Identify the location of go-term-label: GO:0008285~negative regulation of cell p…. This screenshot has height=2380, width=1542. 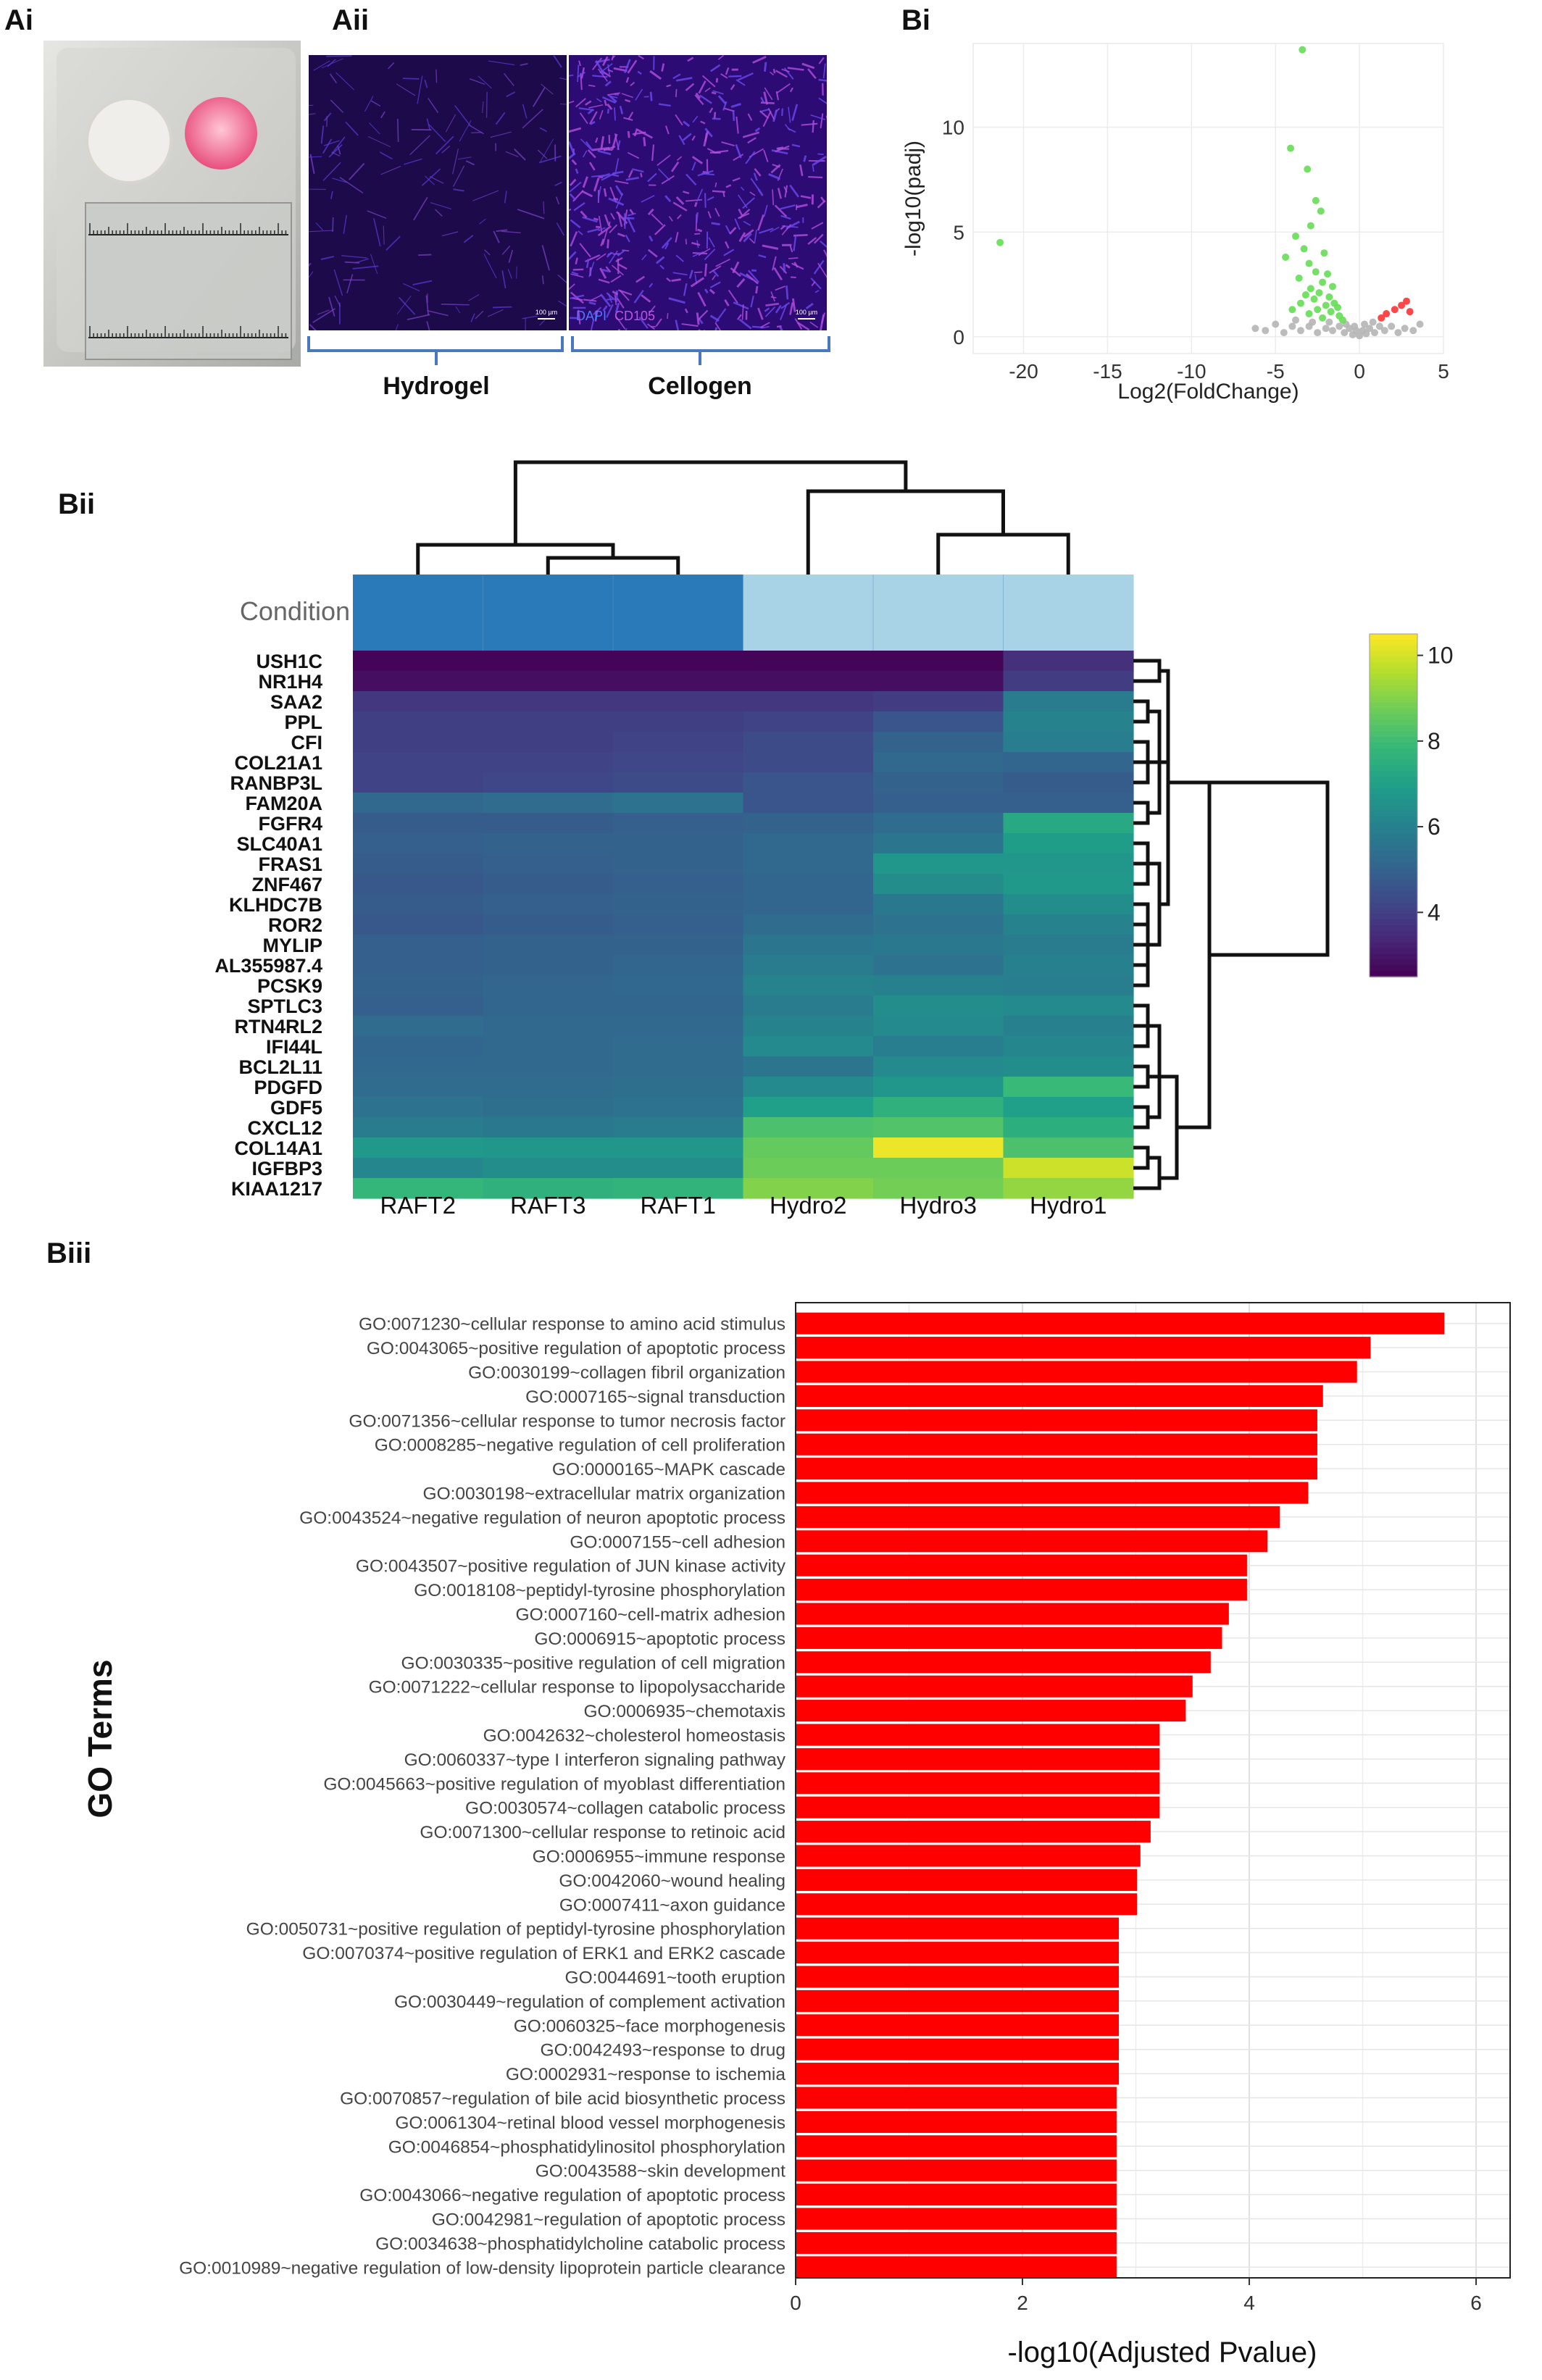
(580, 1446).